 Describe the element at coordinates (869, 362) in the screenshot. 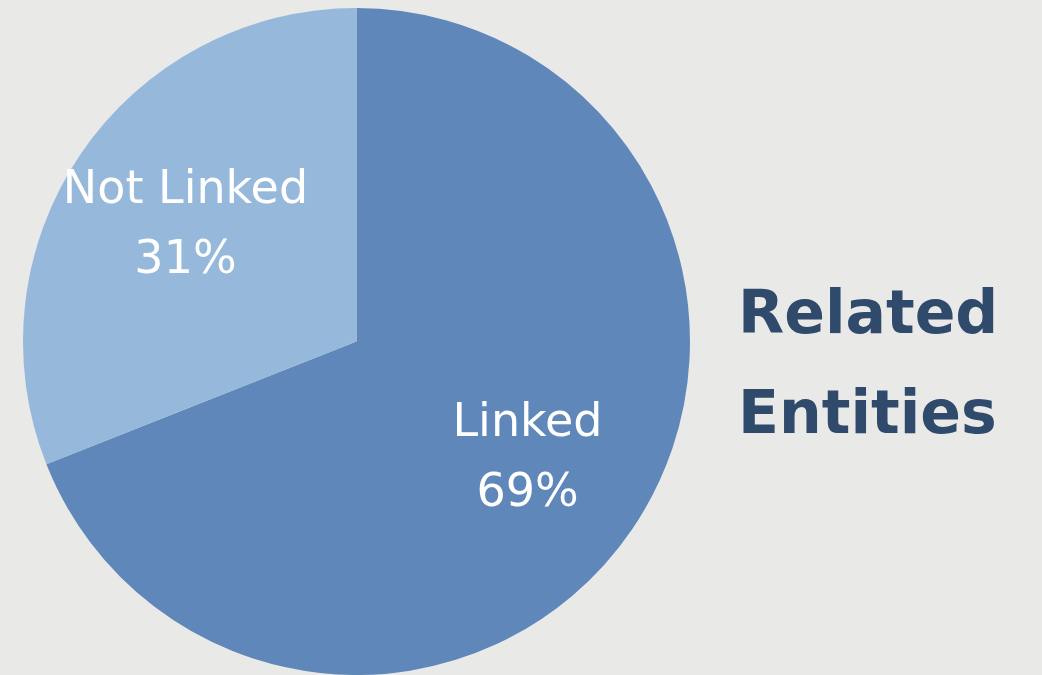

I see `text: Related Entities` at that location.